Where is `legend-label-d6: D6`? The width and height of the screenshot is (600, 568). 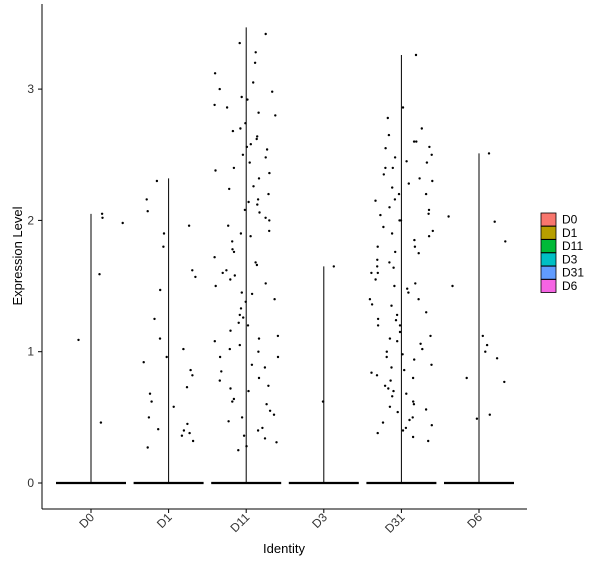
legend-label-d6: D6 is located at coordinates (570, 286).